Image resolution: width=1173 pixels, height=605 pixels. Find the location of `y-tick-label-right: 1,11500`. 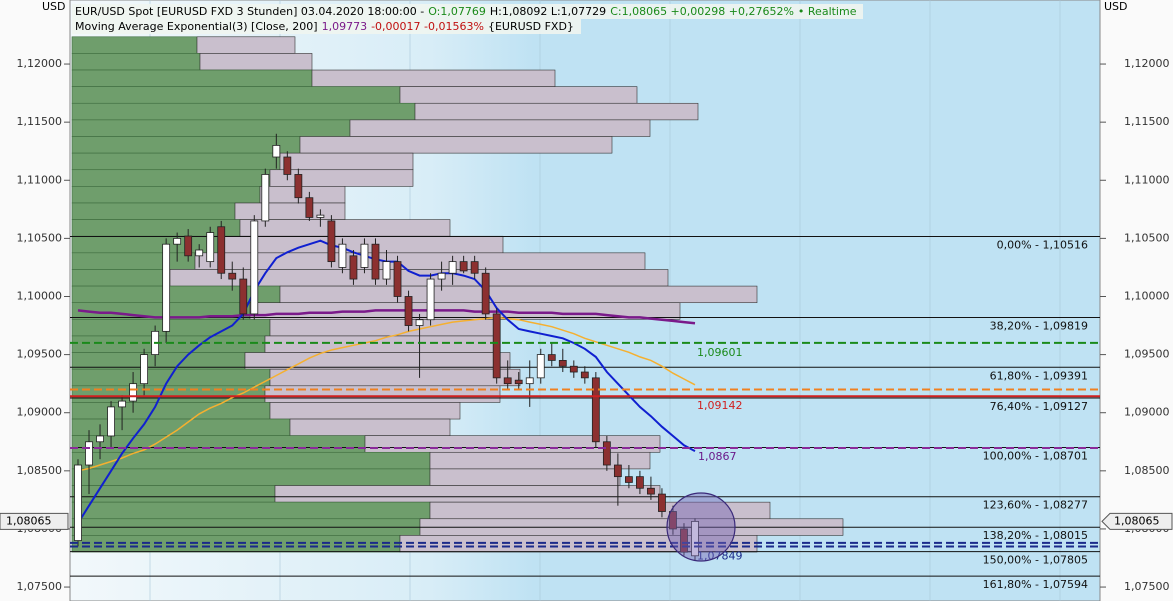

y-tick-label-right: 1,11500 is located at coordinates (1147, 121).